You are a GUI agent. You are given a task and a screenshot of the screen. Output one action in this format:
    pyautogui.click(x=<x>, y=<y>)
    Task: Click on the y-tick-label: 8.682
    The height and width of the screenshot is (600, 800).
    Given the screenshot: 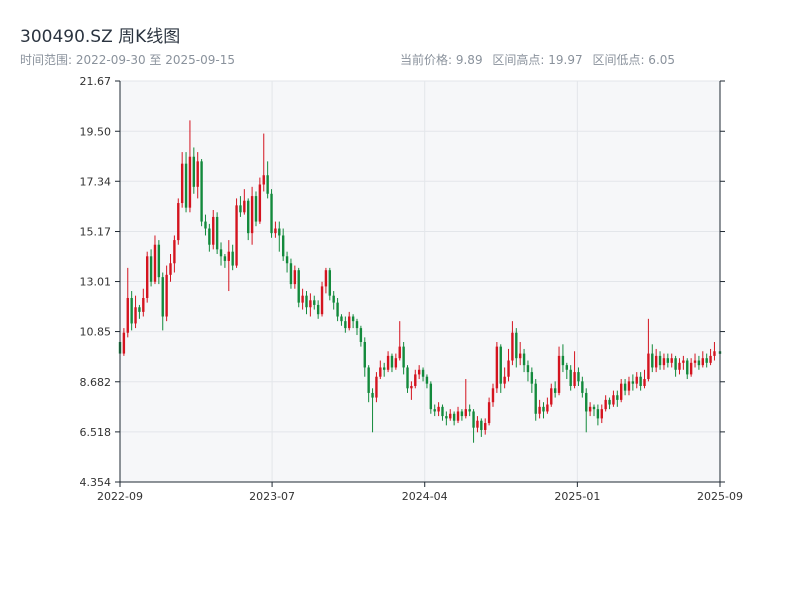 What is the action you would take?
    pyautogui.click(x=96, y=382)
    